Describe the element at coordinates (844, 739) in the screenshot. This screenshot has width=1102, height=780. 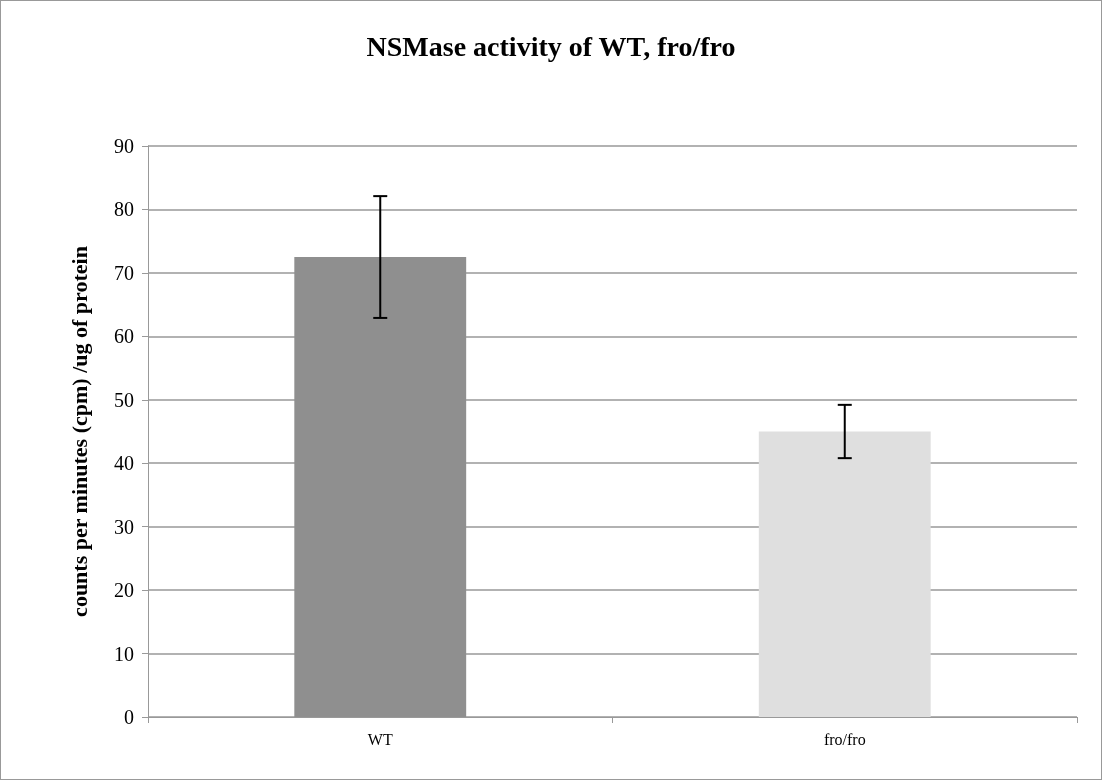
I see `x-tick-label: fro/fro` at that location.